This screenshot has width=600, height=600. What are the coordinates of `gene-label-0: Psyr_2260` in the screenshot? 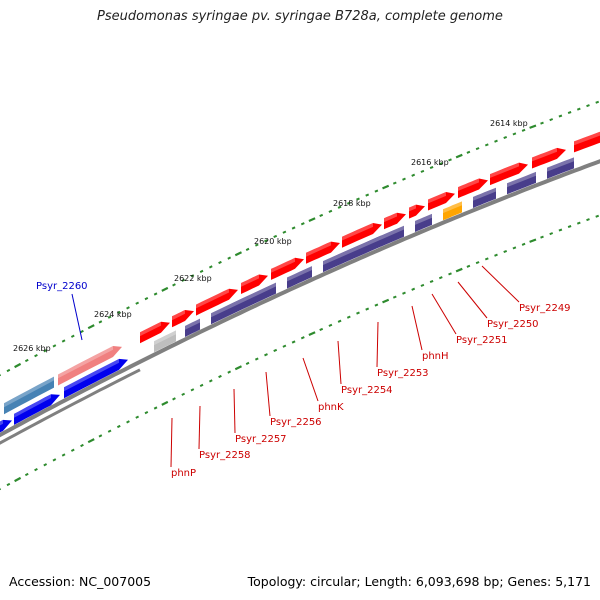 It's located at (62, 286).